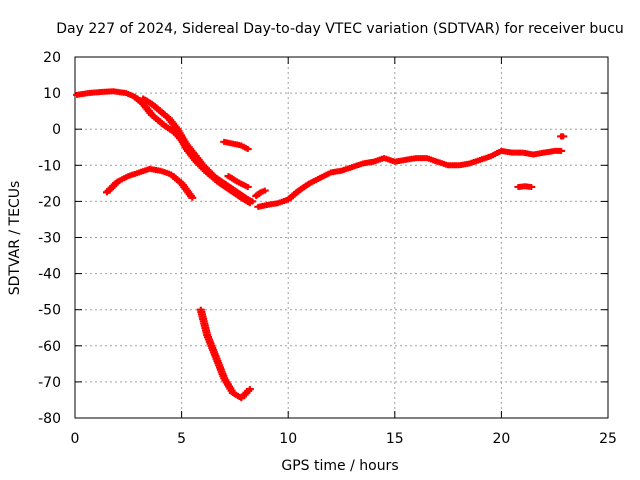  I want to click on series-short-segment-B, so click(238, 181).